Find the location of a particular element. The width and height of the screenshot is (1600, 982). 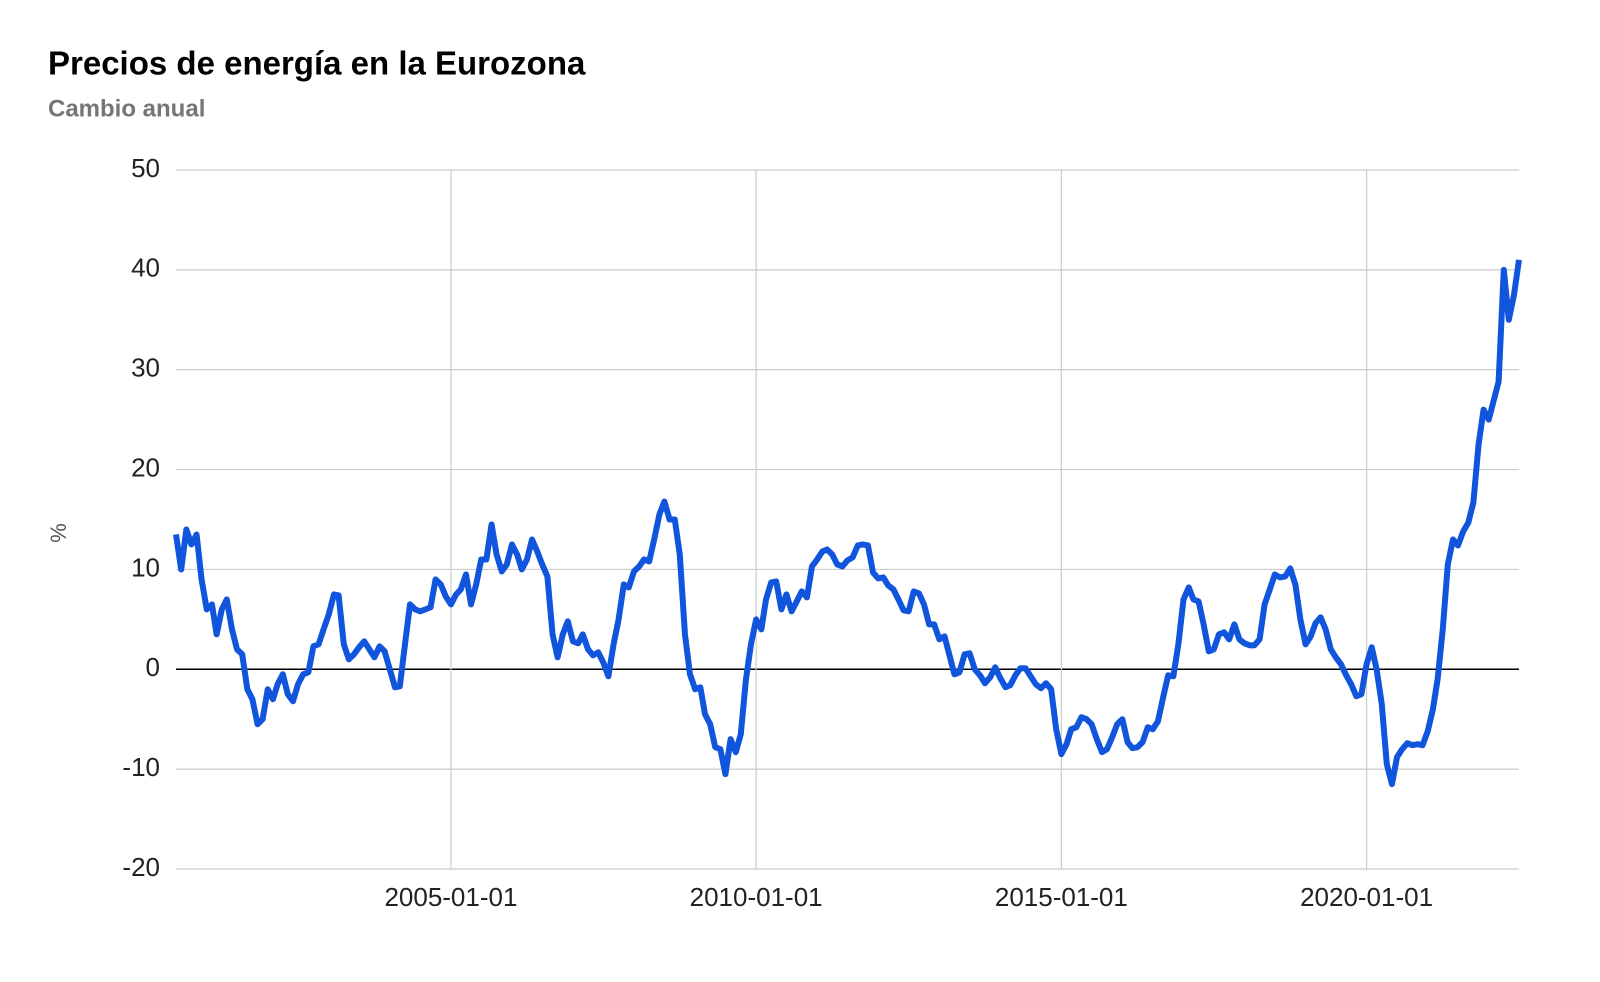

y-axis-label: % is located at coordinates (58, 533).